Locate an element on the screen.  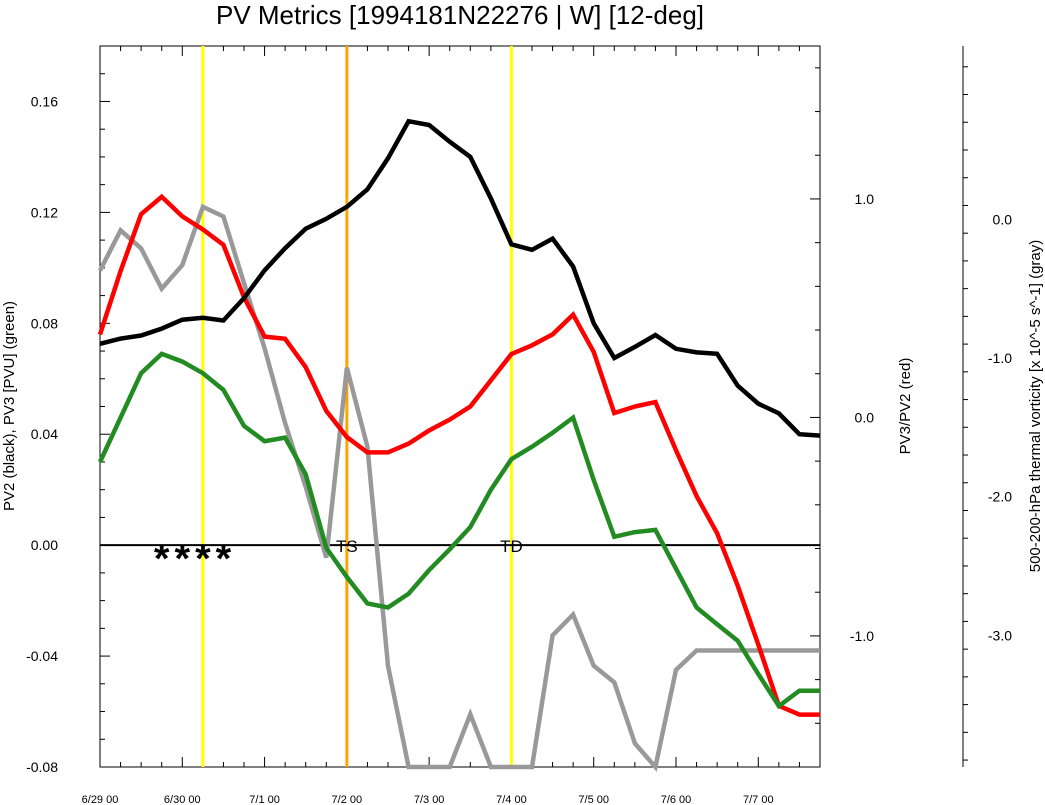
y-tick-label-left: 0.12 is located at coordinates (44, 212).